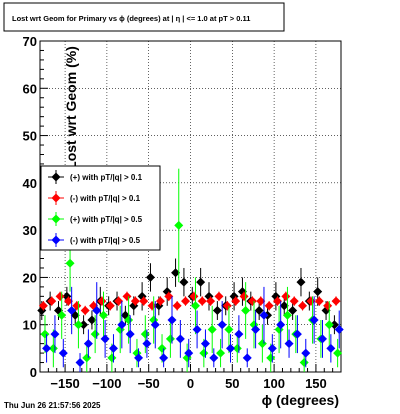 The height and width of the screenshot is (414, 400). What do you see at coordinates (106, 177) in the screenshot?
I see `legend-label: (+) with pT/|q| > 0.1` at bounding box center [106, 177].